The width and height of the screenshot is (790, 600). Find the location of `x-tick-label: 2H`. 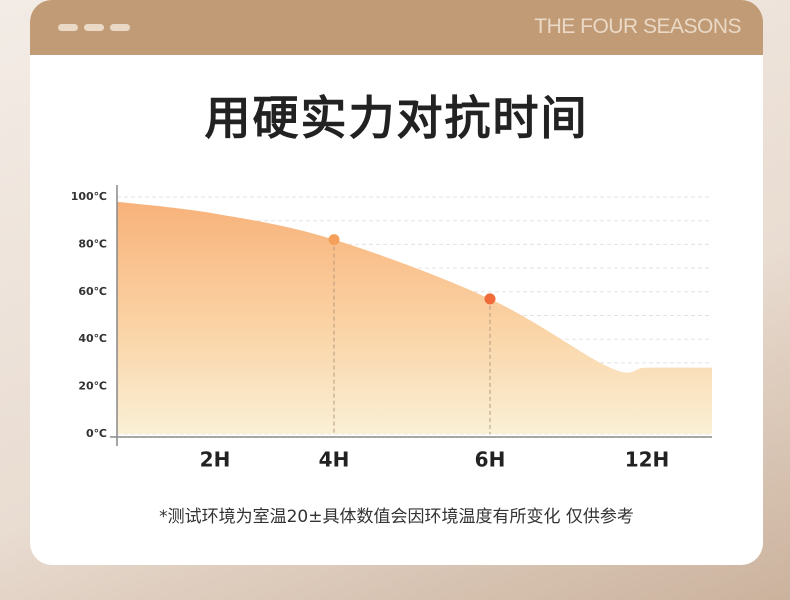

x-tick-label: 2H is located at coordinates (215, 460).